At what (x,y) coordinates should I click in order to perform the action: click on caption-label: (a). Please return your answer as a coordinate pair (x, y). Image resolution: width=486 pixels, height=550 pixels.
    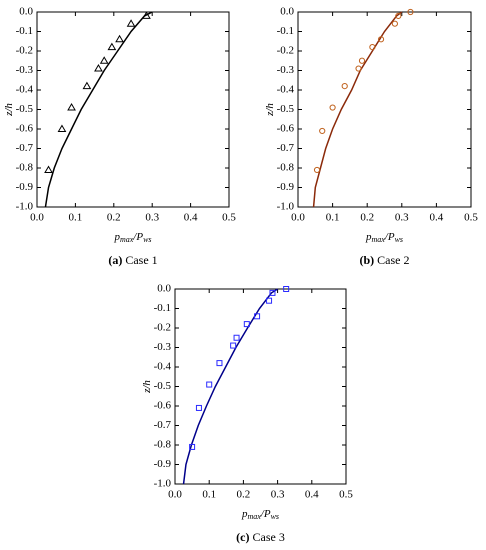
    Looking at the image, I should click on (115, 260).